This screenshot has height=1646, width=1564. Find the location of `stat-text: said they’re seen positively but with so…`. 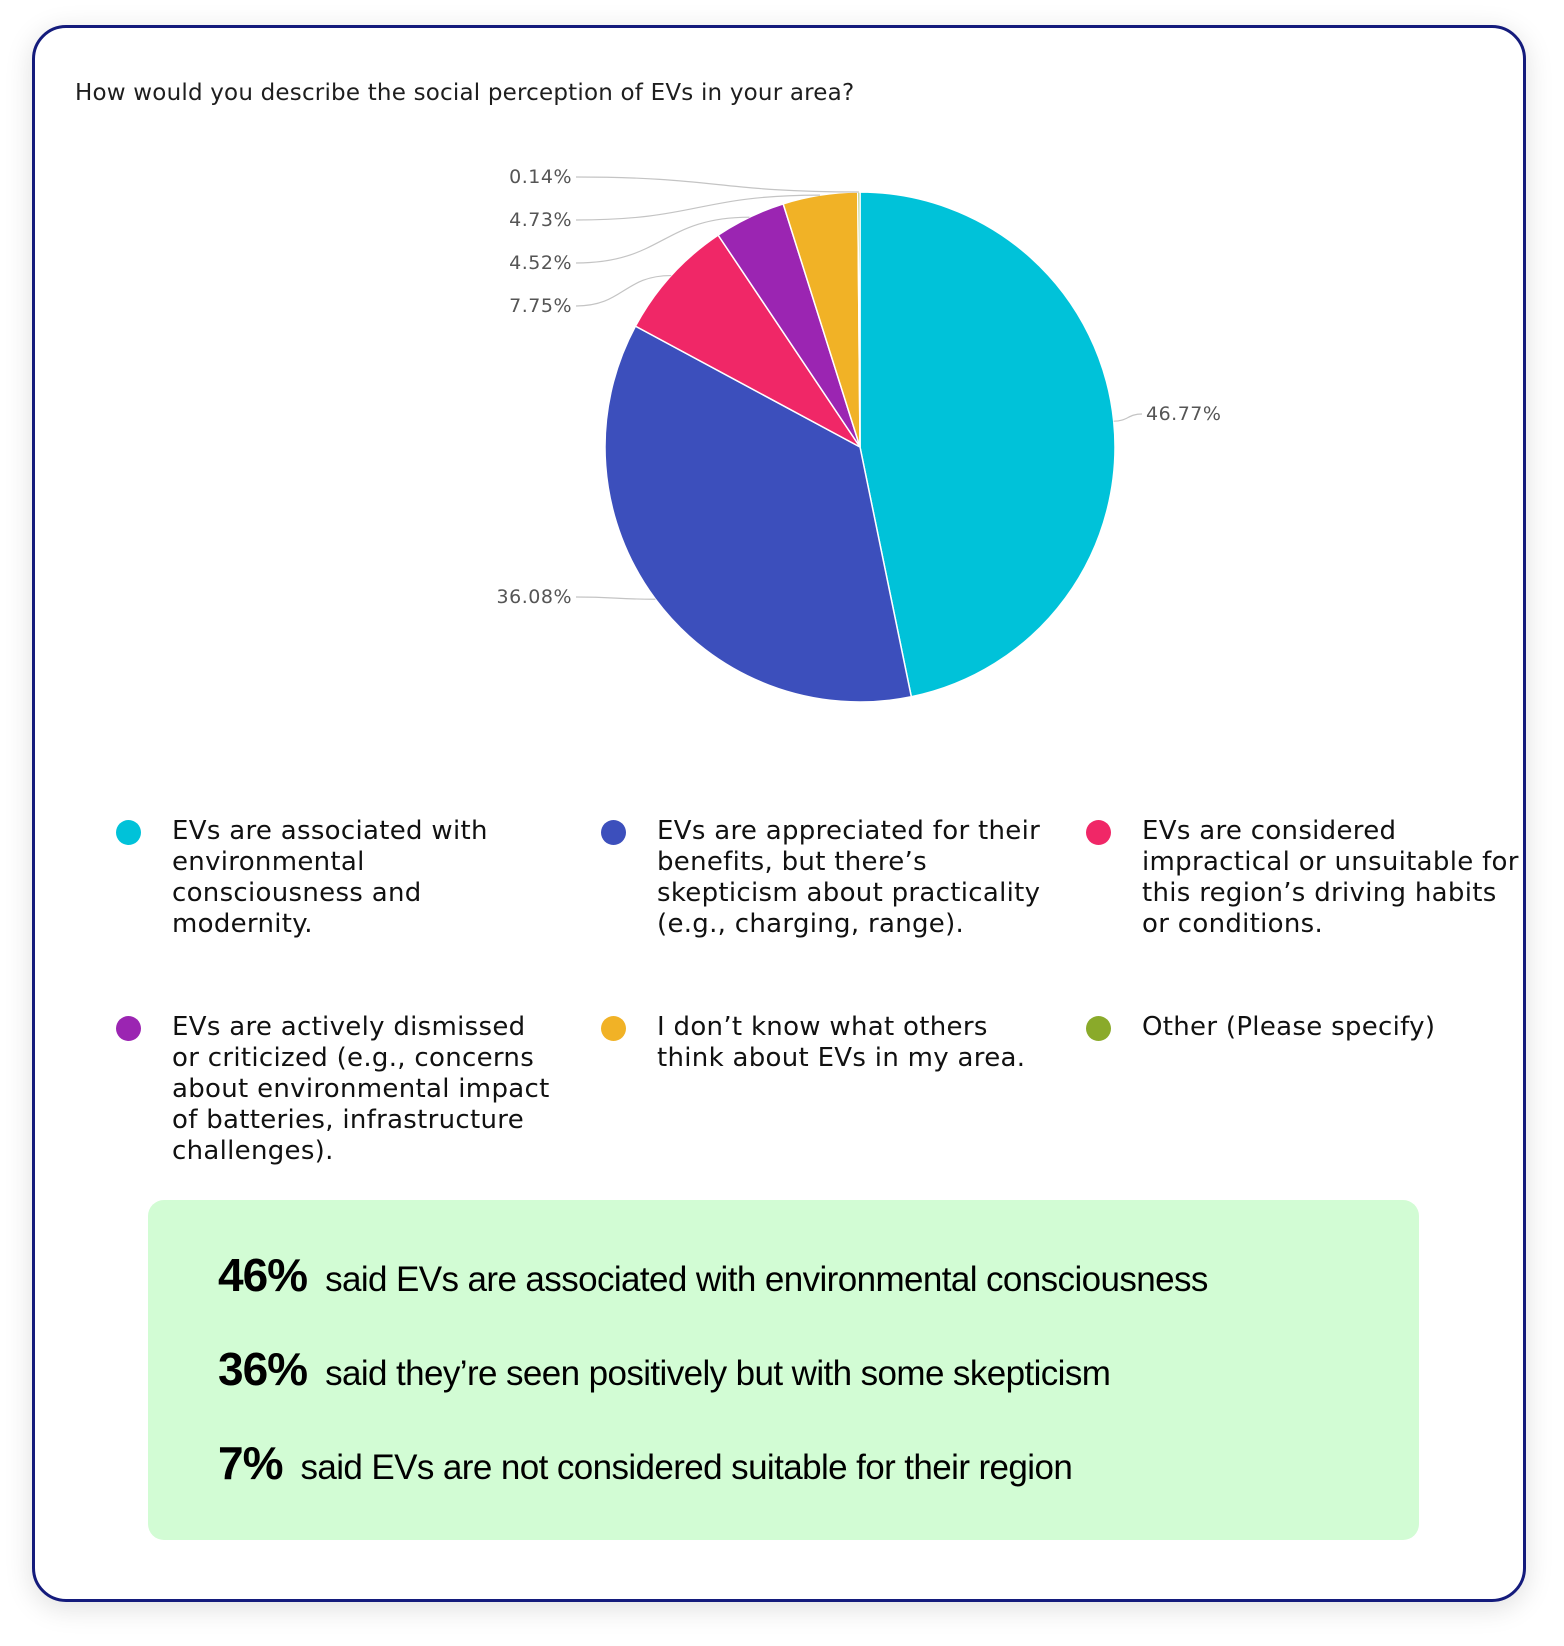

stat-text: said they’re seen positively but with so… is located at coordinates (718, 1373).